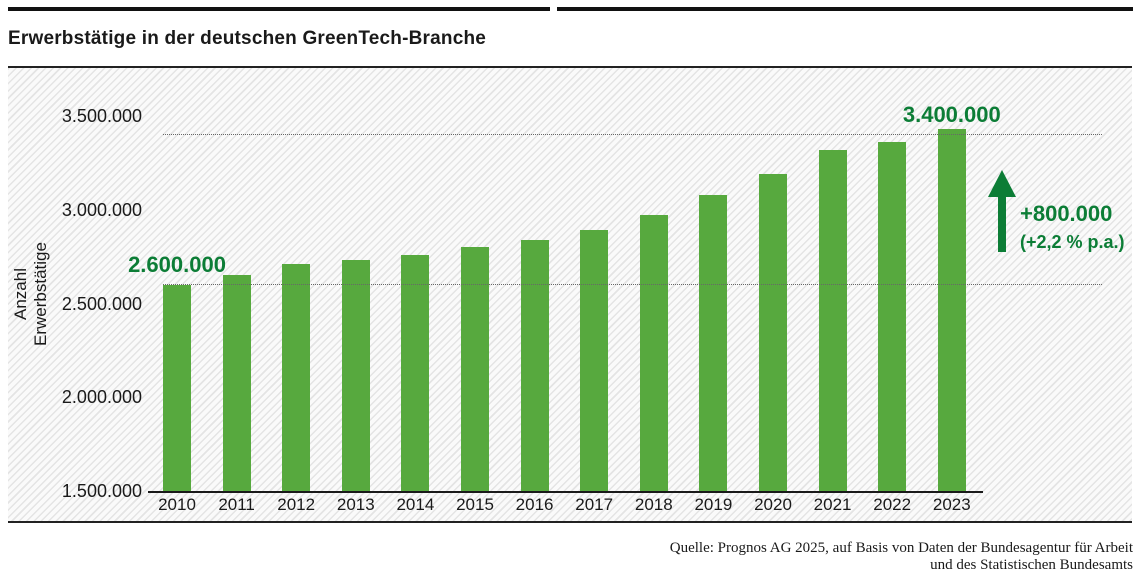 Image resolution: width=1148 pixels, height=582 pixels. Describe the element at coordinates (415, 372) in the screenshot. I see `bar-2014` at that location.